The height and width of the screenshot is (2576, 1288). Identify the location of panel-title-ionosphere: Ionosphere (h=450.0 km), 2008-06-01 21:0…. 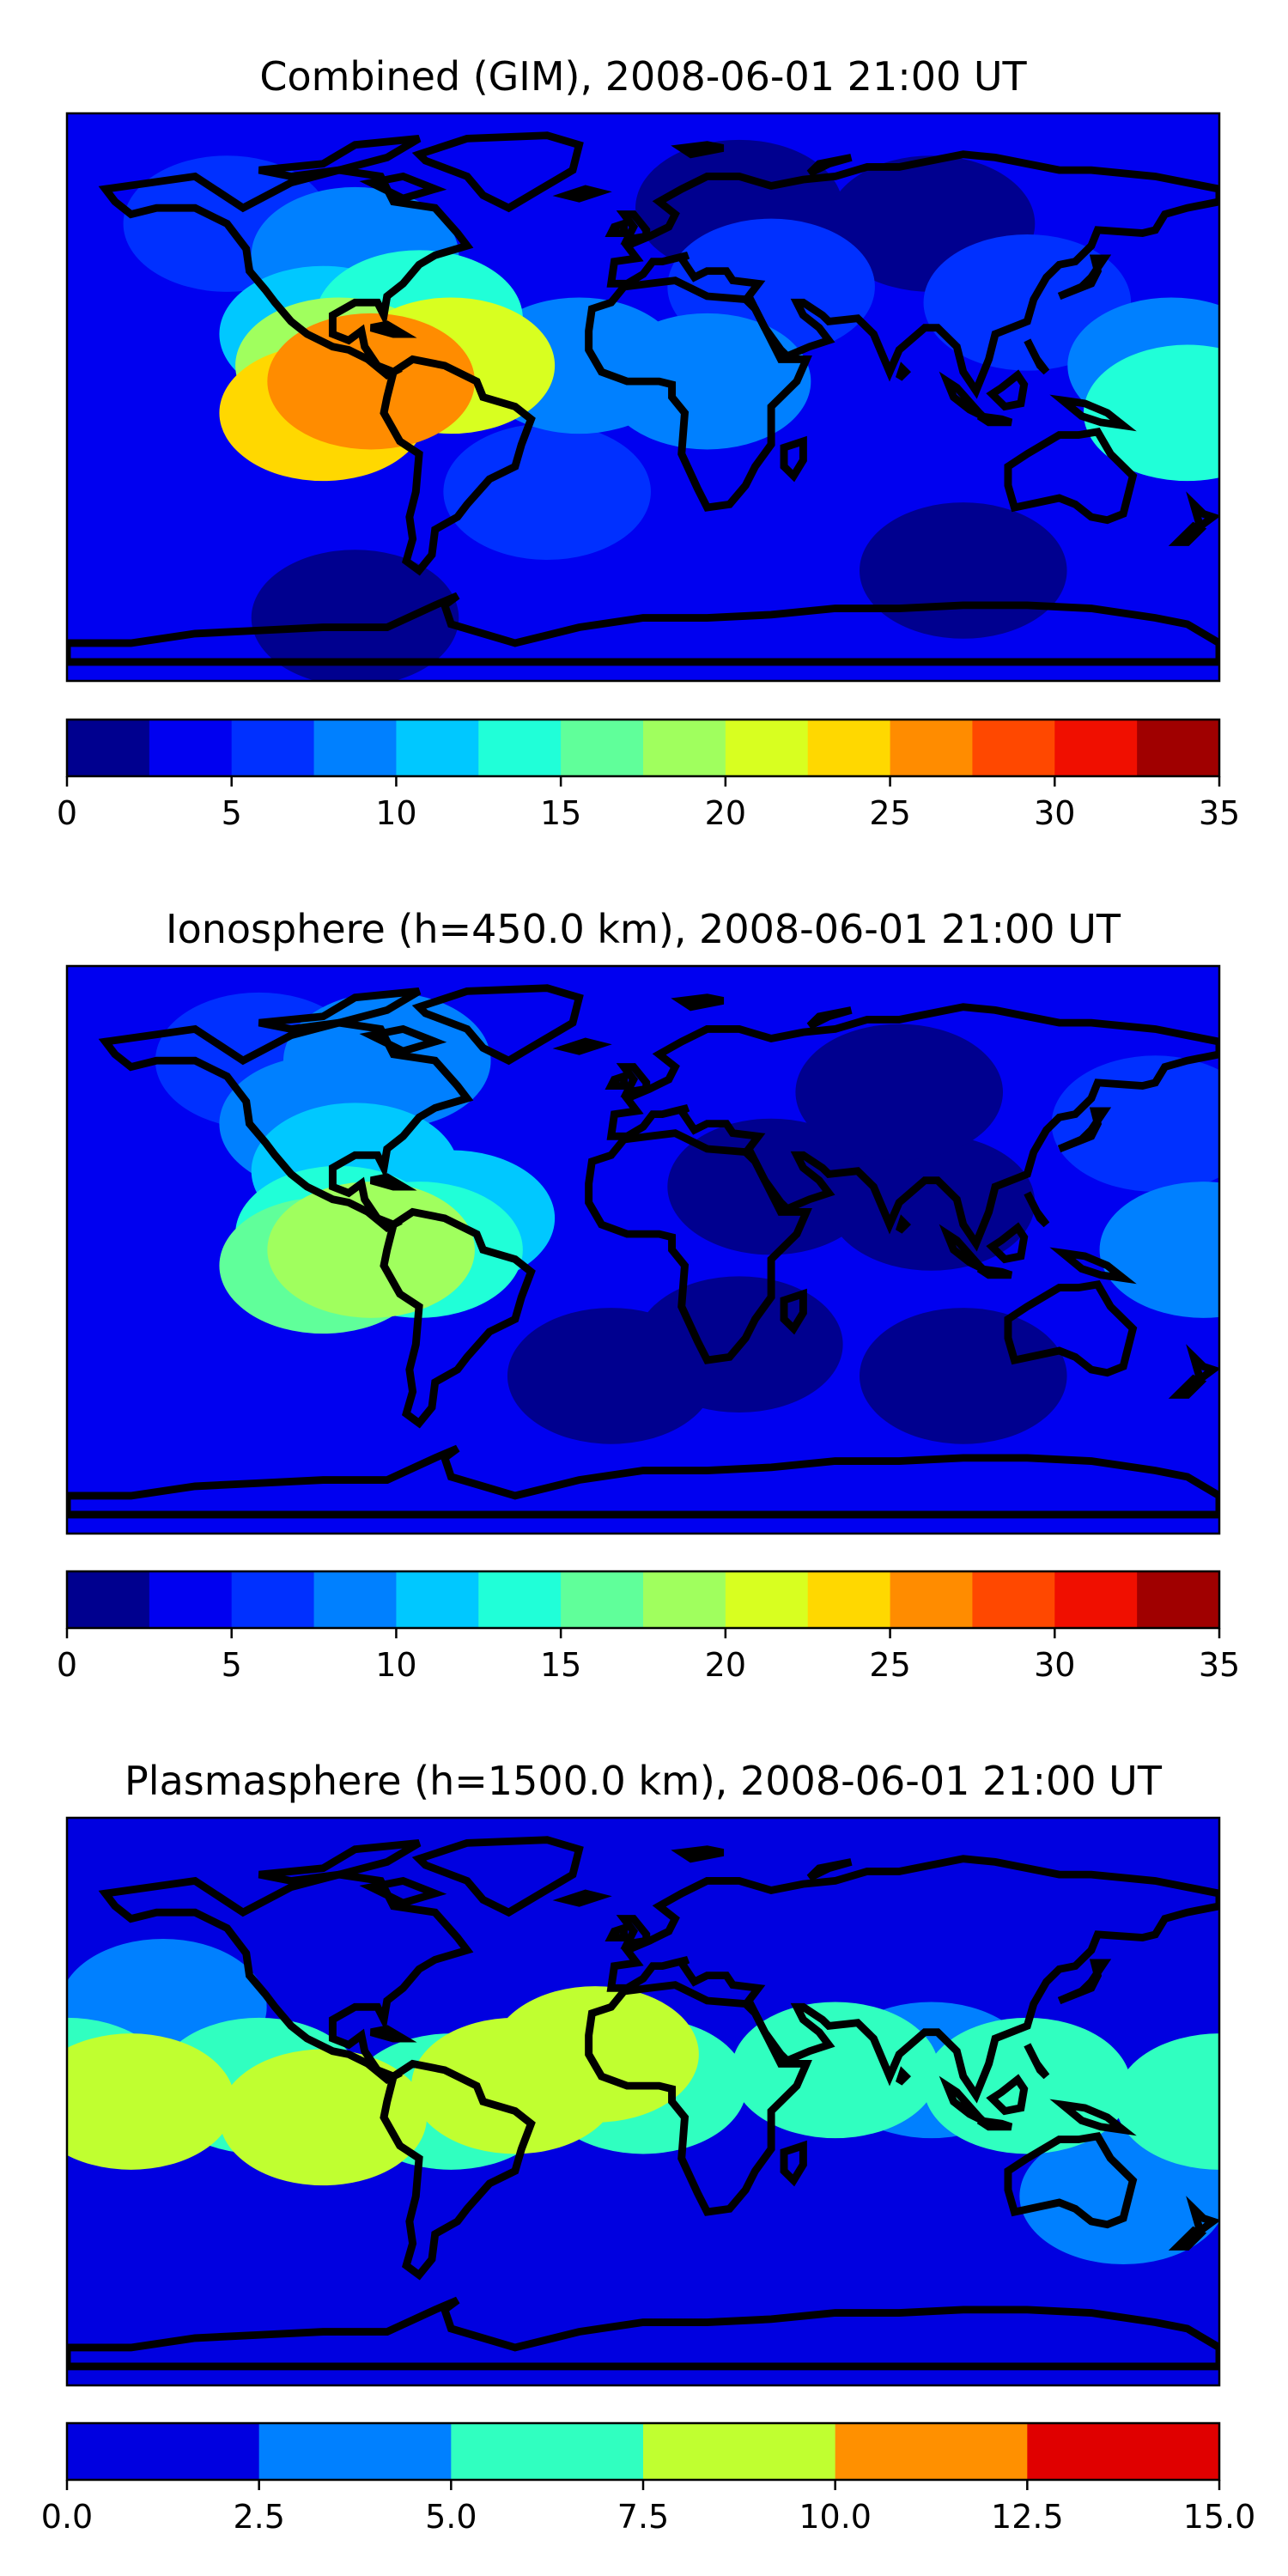
(643, 929).